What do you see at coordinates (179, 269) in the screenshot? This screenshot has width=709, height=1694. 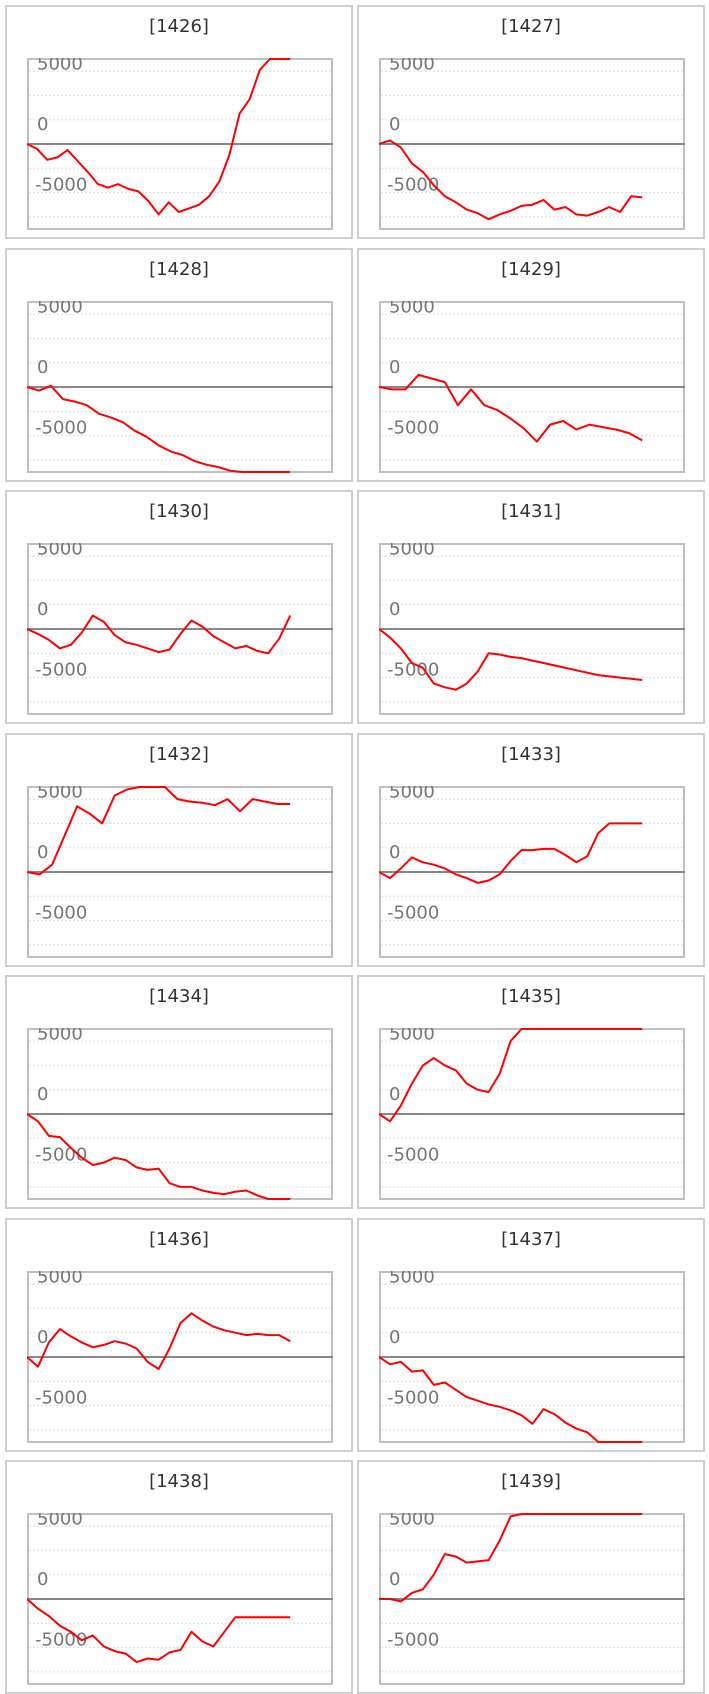 I see `chart-title: [1428]` at bounding box center [179, 269].